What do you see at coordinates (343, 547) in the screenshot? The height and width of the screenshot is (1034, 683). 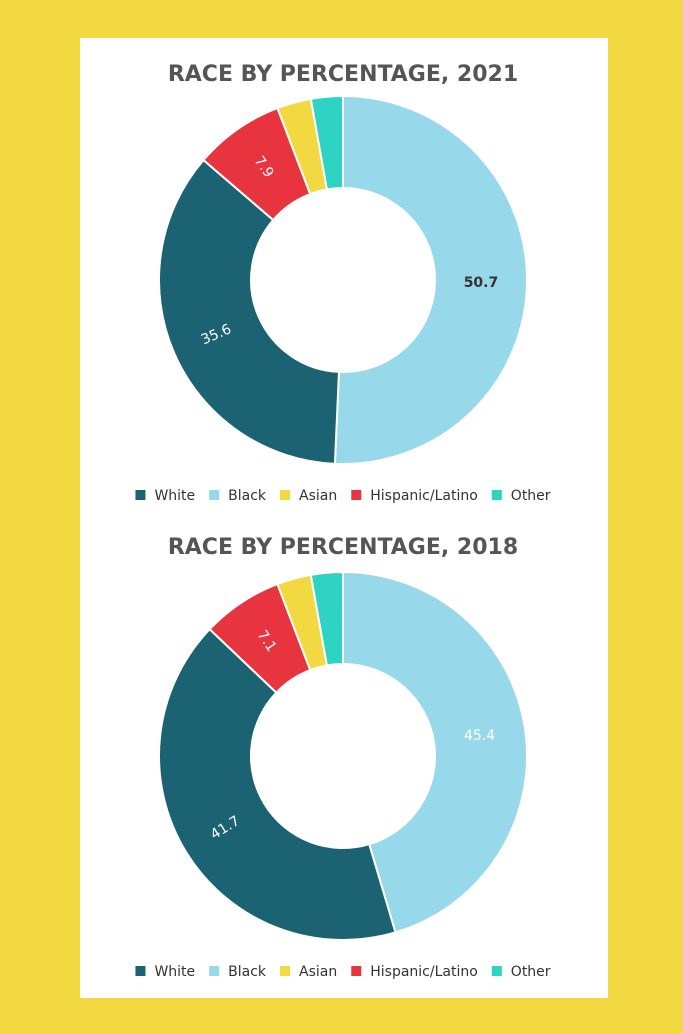 I see `chart-title: RACE BY PERCENTAGE, 2018` at bounding box center [343, 547].